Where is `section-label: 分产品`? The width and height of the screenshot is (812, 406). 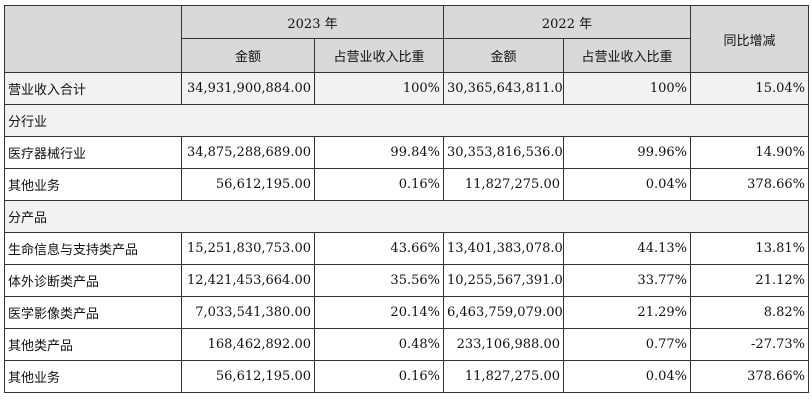
section-label: 分产品 is located at coordinates (406, 216).